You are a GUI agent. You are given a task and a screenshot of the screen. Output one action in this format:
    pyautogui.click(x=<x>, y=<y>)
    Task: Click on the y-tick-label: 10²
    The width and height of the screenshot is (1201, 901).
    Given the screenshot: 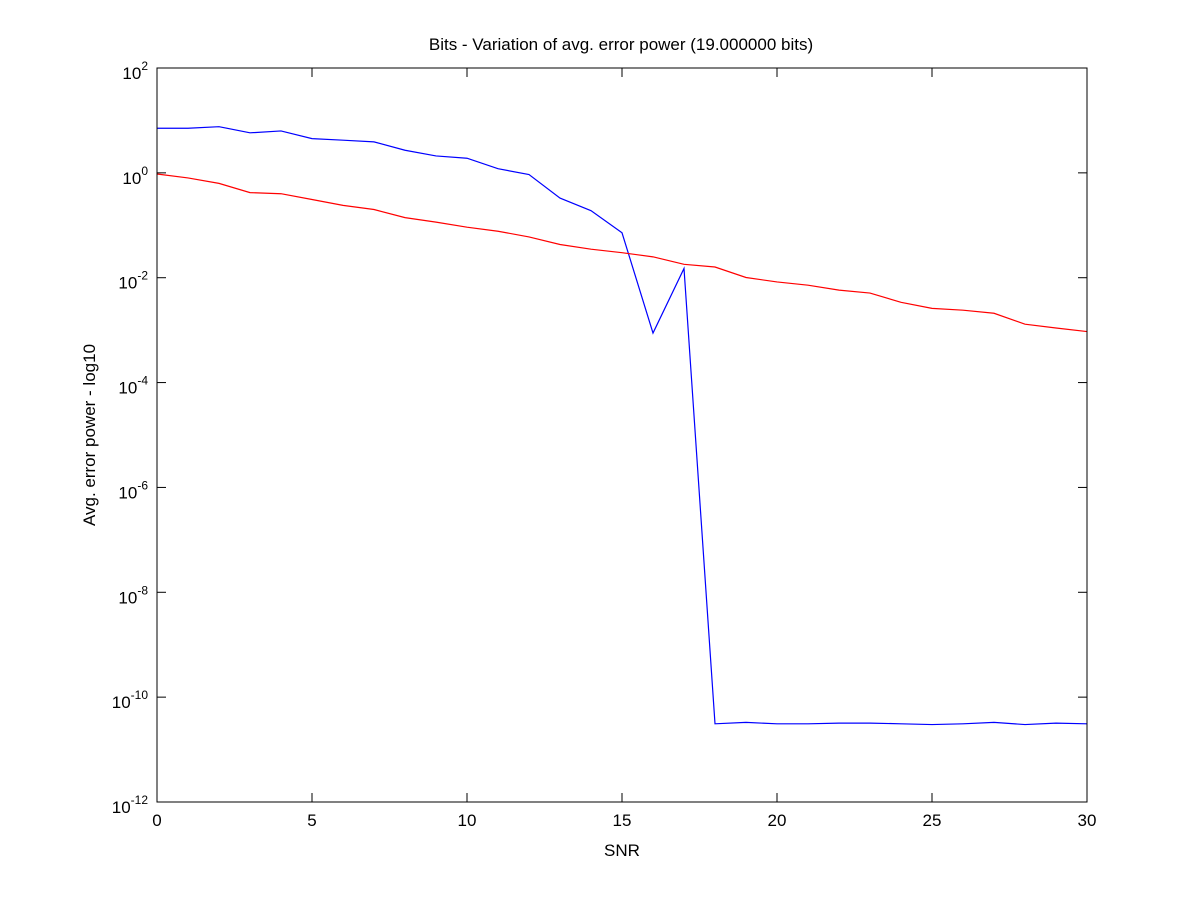 What is the action you would take?
    pyautogui.click(x=135, y=71)
    